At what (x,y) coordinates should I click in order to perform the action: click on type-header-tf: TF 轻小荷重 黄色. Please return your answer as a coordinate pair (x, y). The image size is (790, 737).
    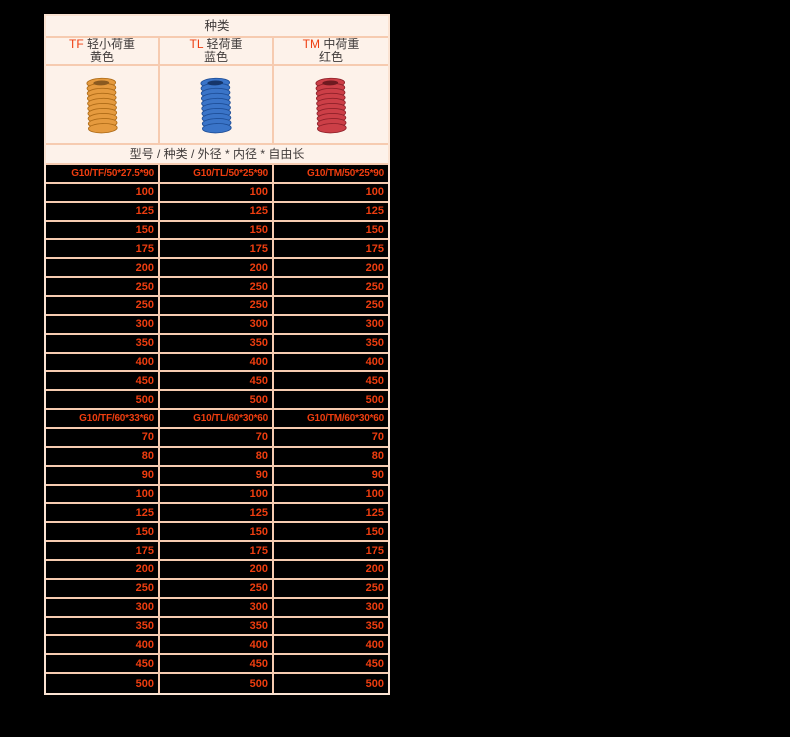
    Looking at the image, I should click on (103, 51).